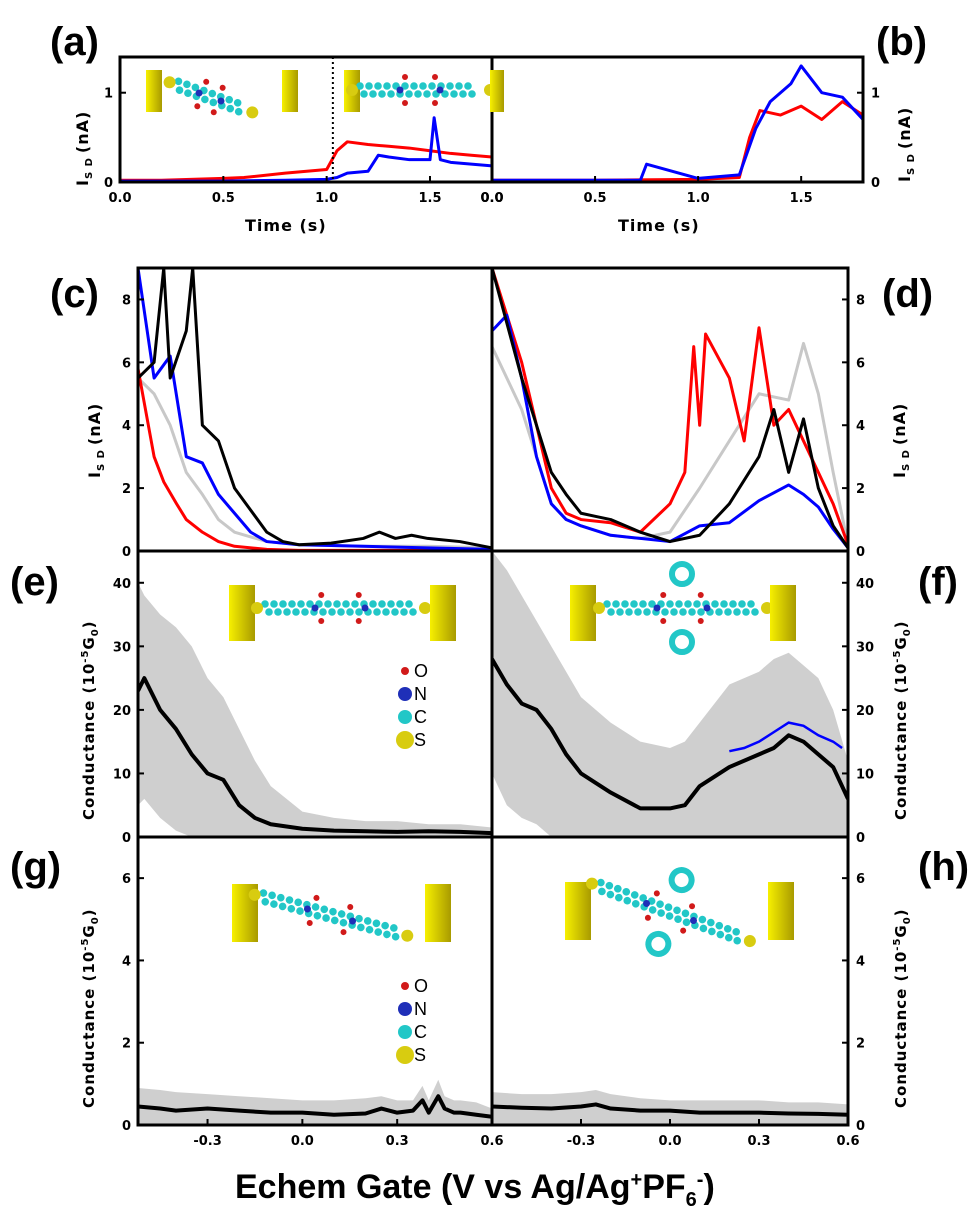 This screenshot has width=979, height=1206. What do you see at coordinates (847, 1141) in the screenshot?
I see `xtick-label-h: 0.6` at bounding box center [847, 1141].